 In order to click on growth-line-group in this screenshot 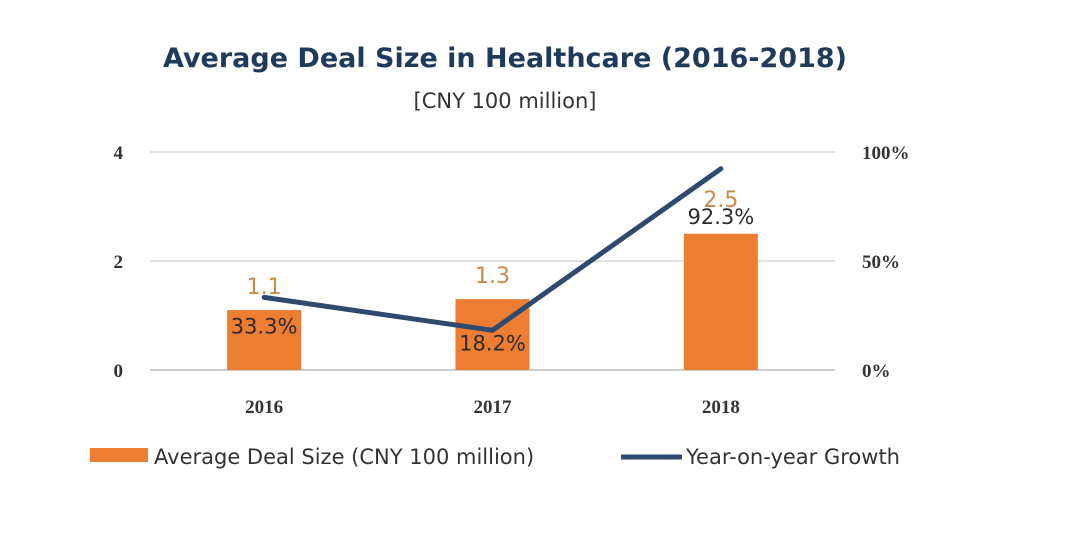, I will do `click(492, 249)`.